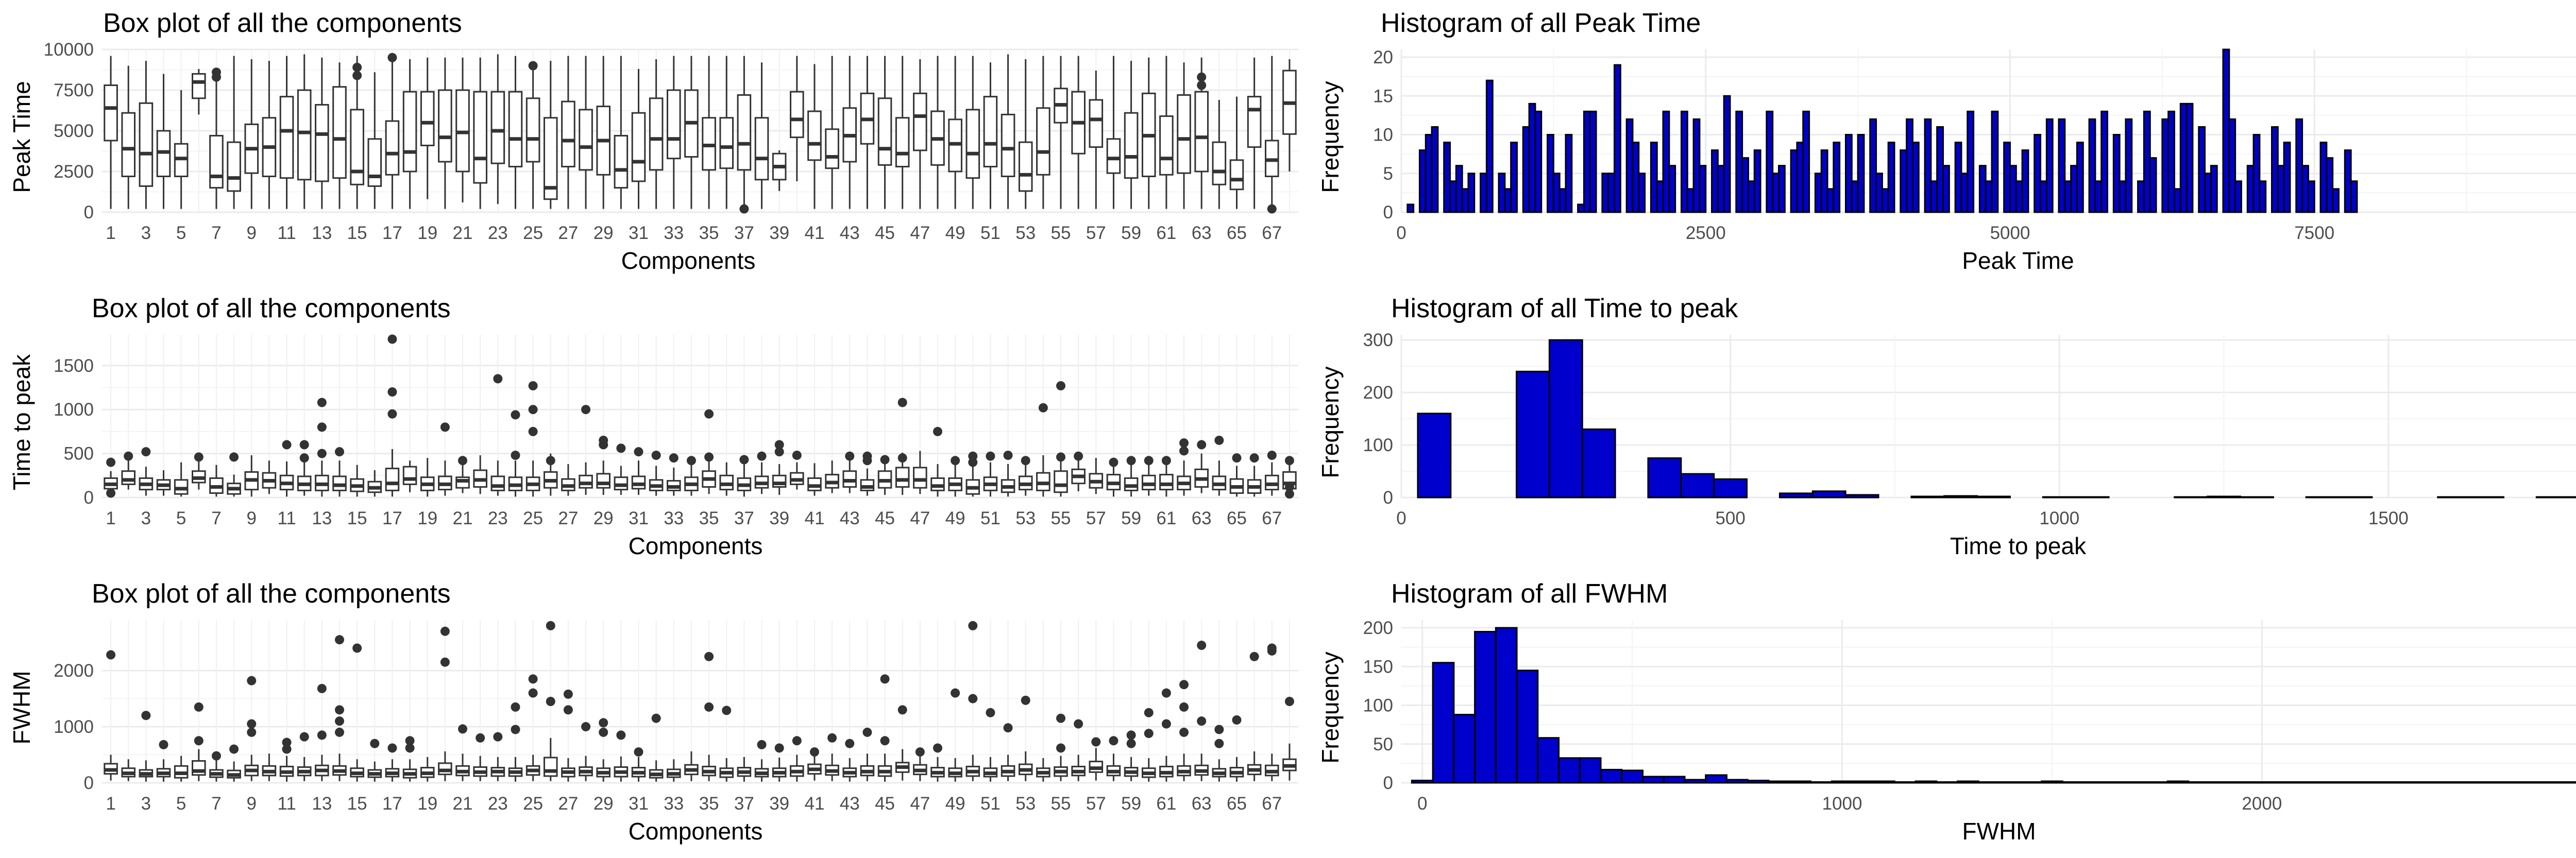 This screenshot has height=858, width=2576. Describe the element at coordinates (181, 804) in the screenshot. I see `x-tick-label: 5` at that location.